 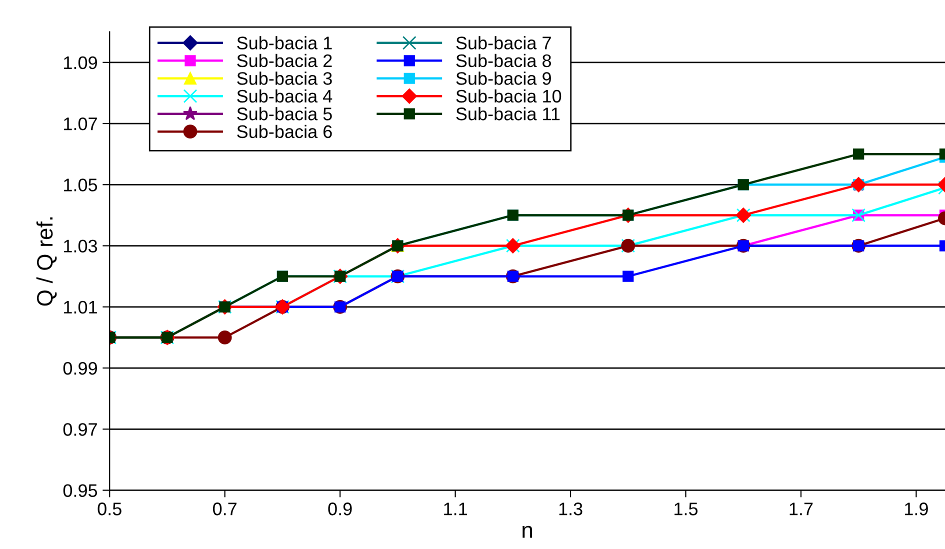 What do you see at coordinates (81, 246) in the screenshot?
I see `y-tick-label: 1.03` at bounding box center [81, 246].